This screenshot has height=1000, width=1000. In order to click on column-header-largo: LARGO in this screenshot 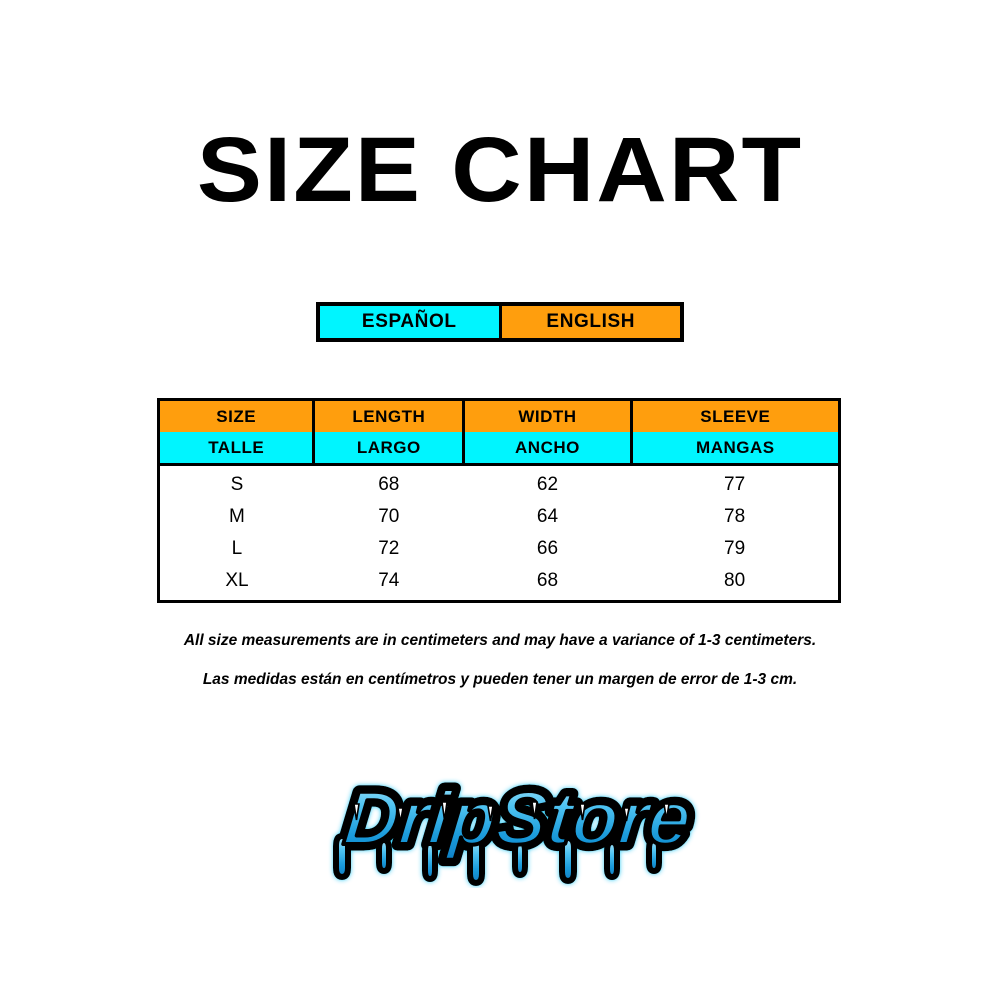, I will do `click(389, 449)`.